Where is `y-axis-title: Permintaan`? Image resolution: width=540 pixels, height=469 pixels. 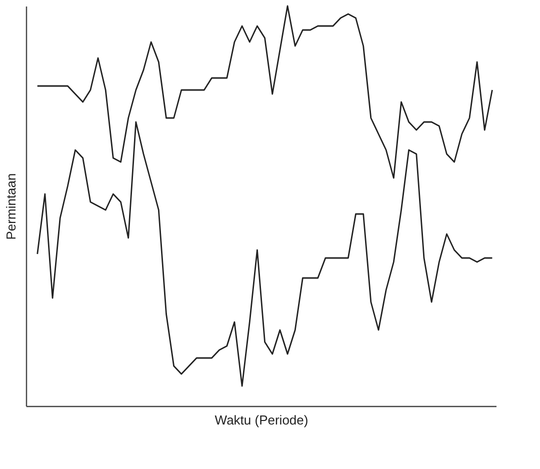 y-axis-title: Permintaan is located at coordinates (11, 206).